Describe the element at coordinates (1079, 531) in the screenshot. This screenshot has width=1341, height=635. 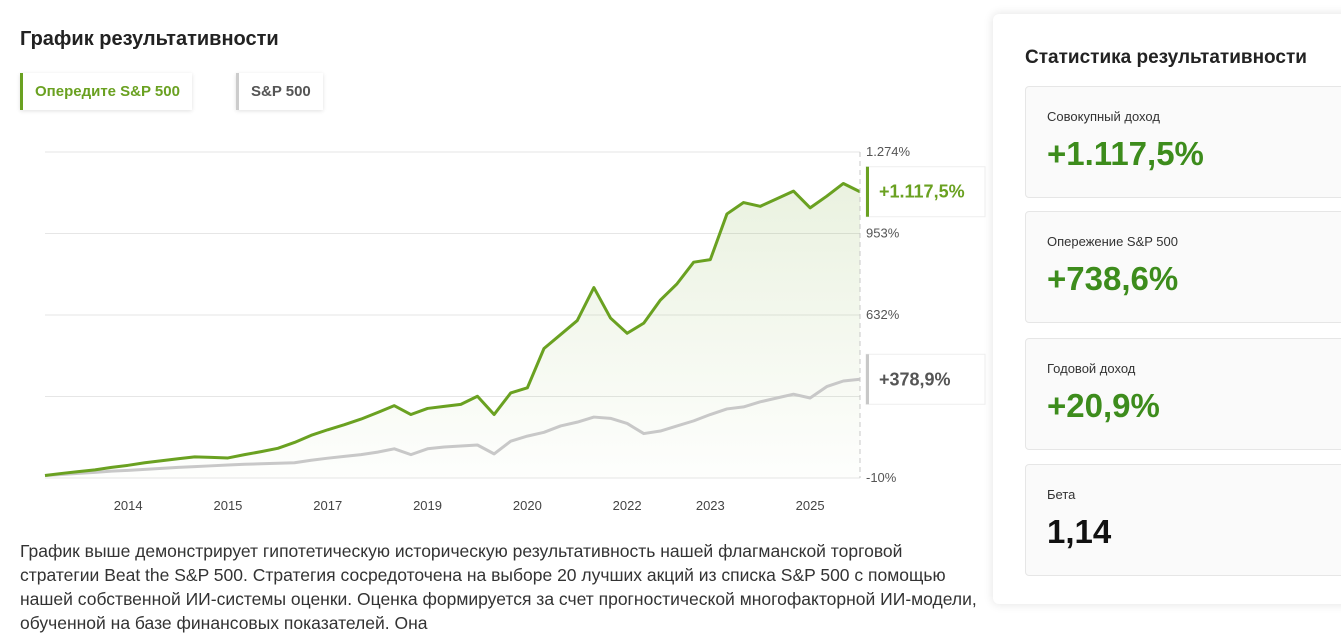
I see `stat-value: 1,14` at that location.